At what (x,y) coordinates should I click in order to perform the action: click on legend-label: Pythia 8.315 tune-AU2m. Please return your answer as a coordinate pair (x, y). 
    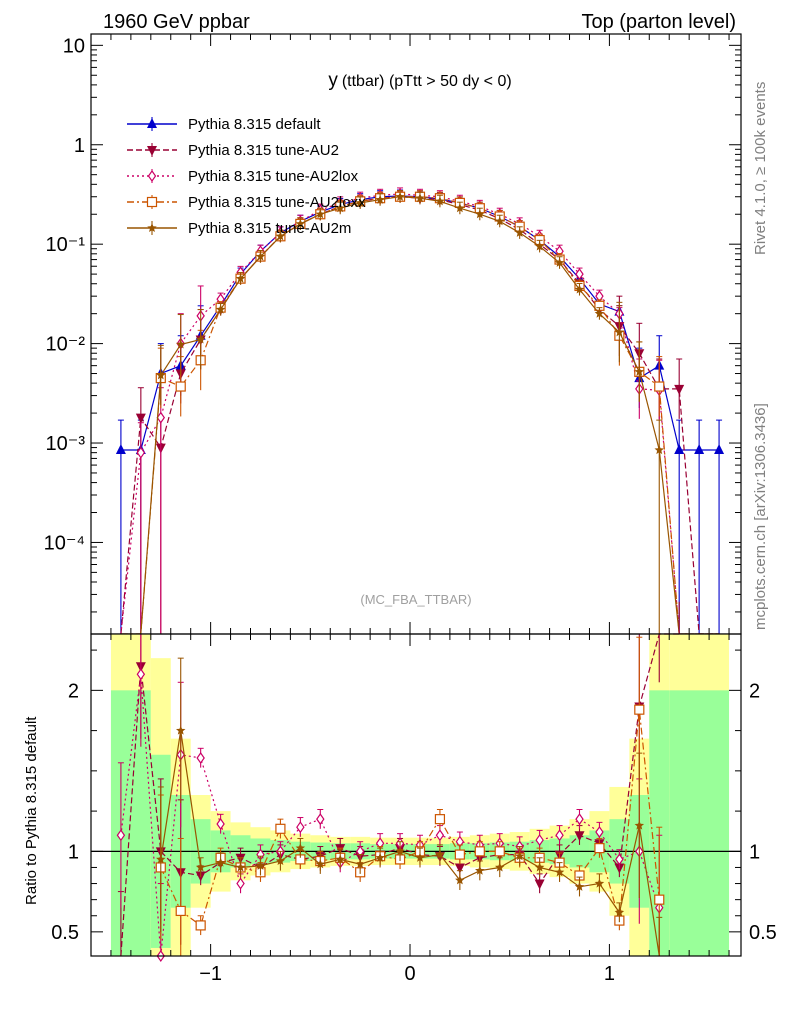
    Looking at the image, I should click on (269, 228).